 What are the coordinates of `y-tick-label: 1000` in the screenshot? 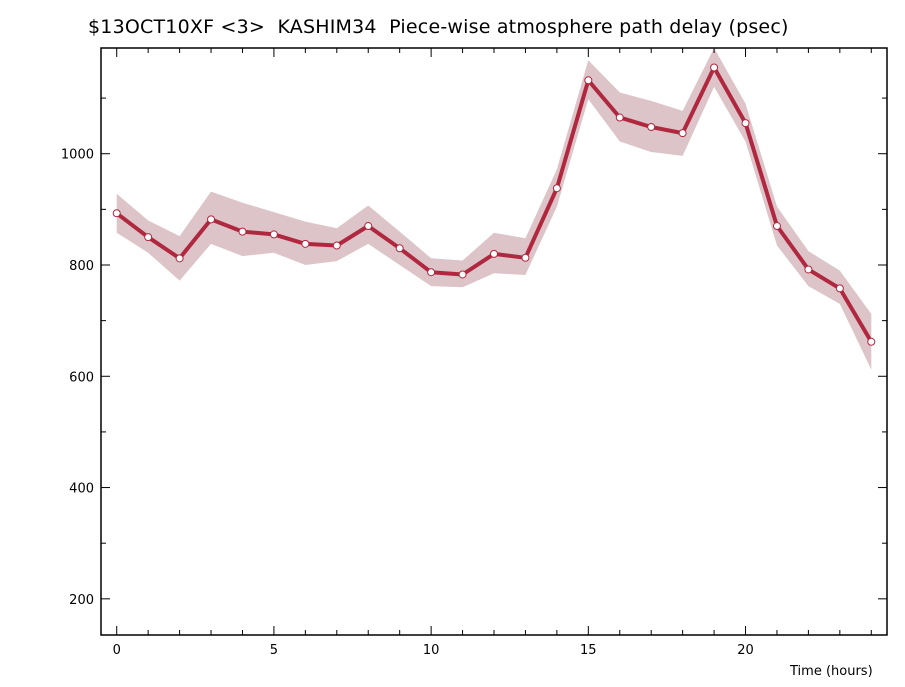 It's located at (77, 155).